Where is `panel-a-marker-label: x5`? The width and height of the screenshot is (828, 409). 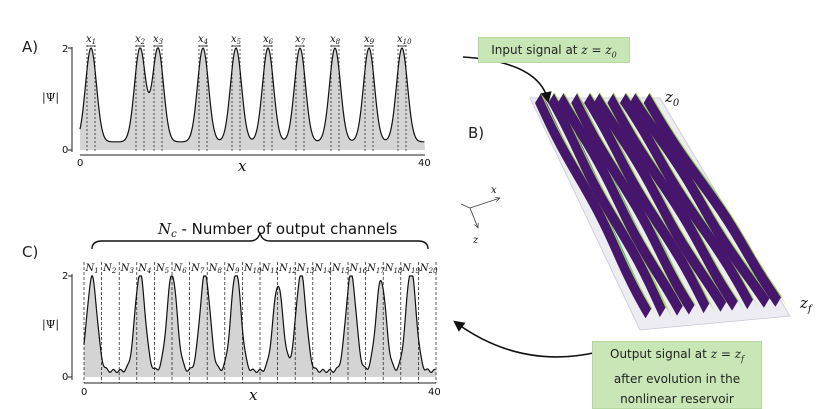 panel-a-marker-label: x5 is located at coordinates (236, 40).